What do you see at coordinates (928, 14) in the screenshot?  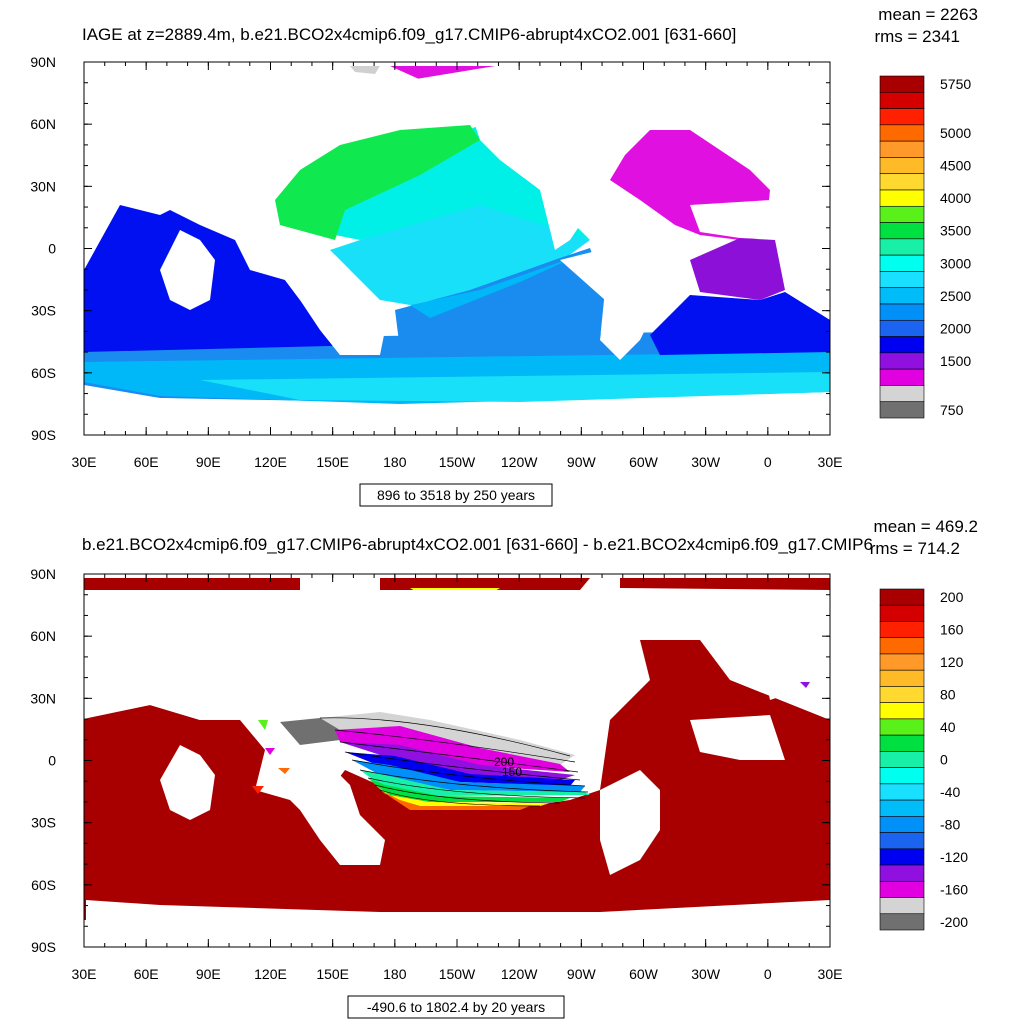 I see `panel-1-mean: mean = 2263` at bounding box center [928, 14].